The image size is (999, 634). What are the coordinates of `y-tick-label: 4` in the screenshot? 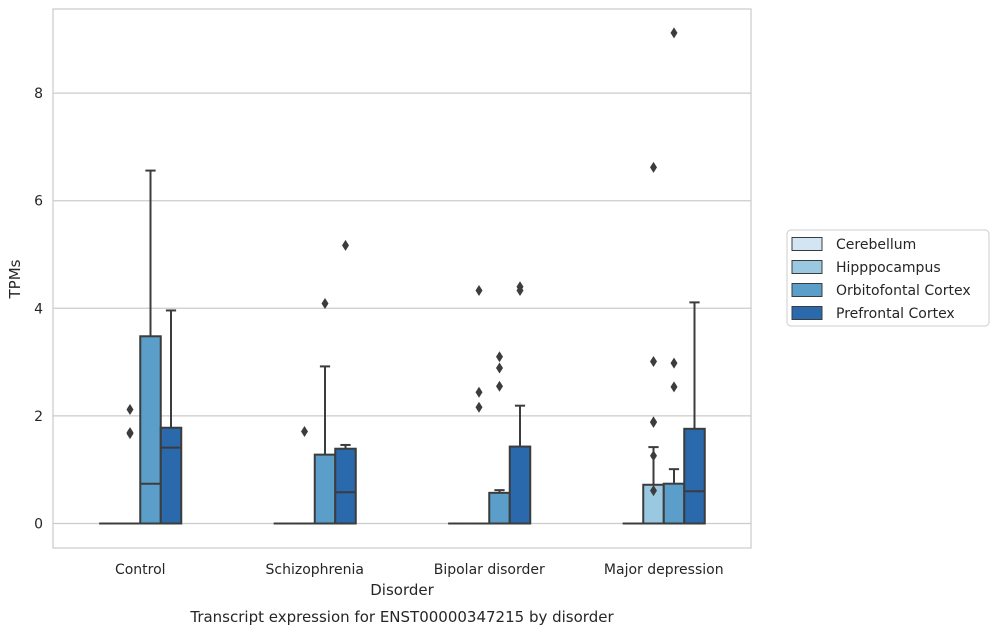 It's located at (38, 309).